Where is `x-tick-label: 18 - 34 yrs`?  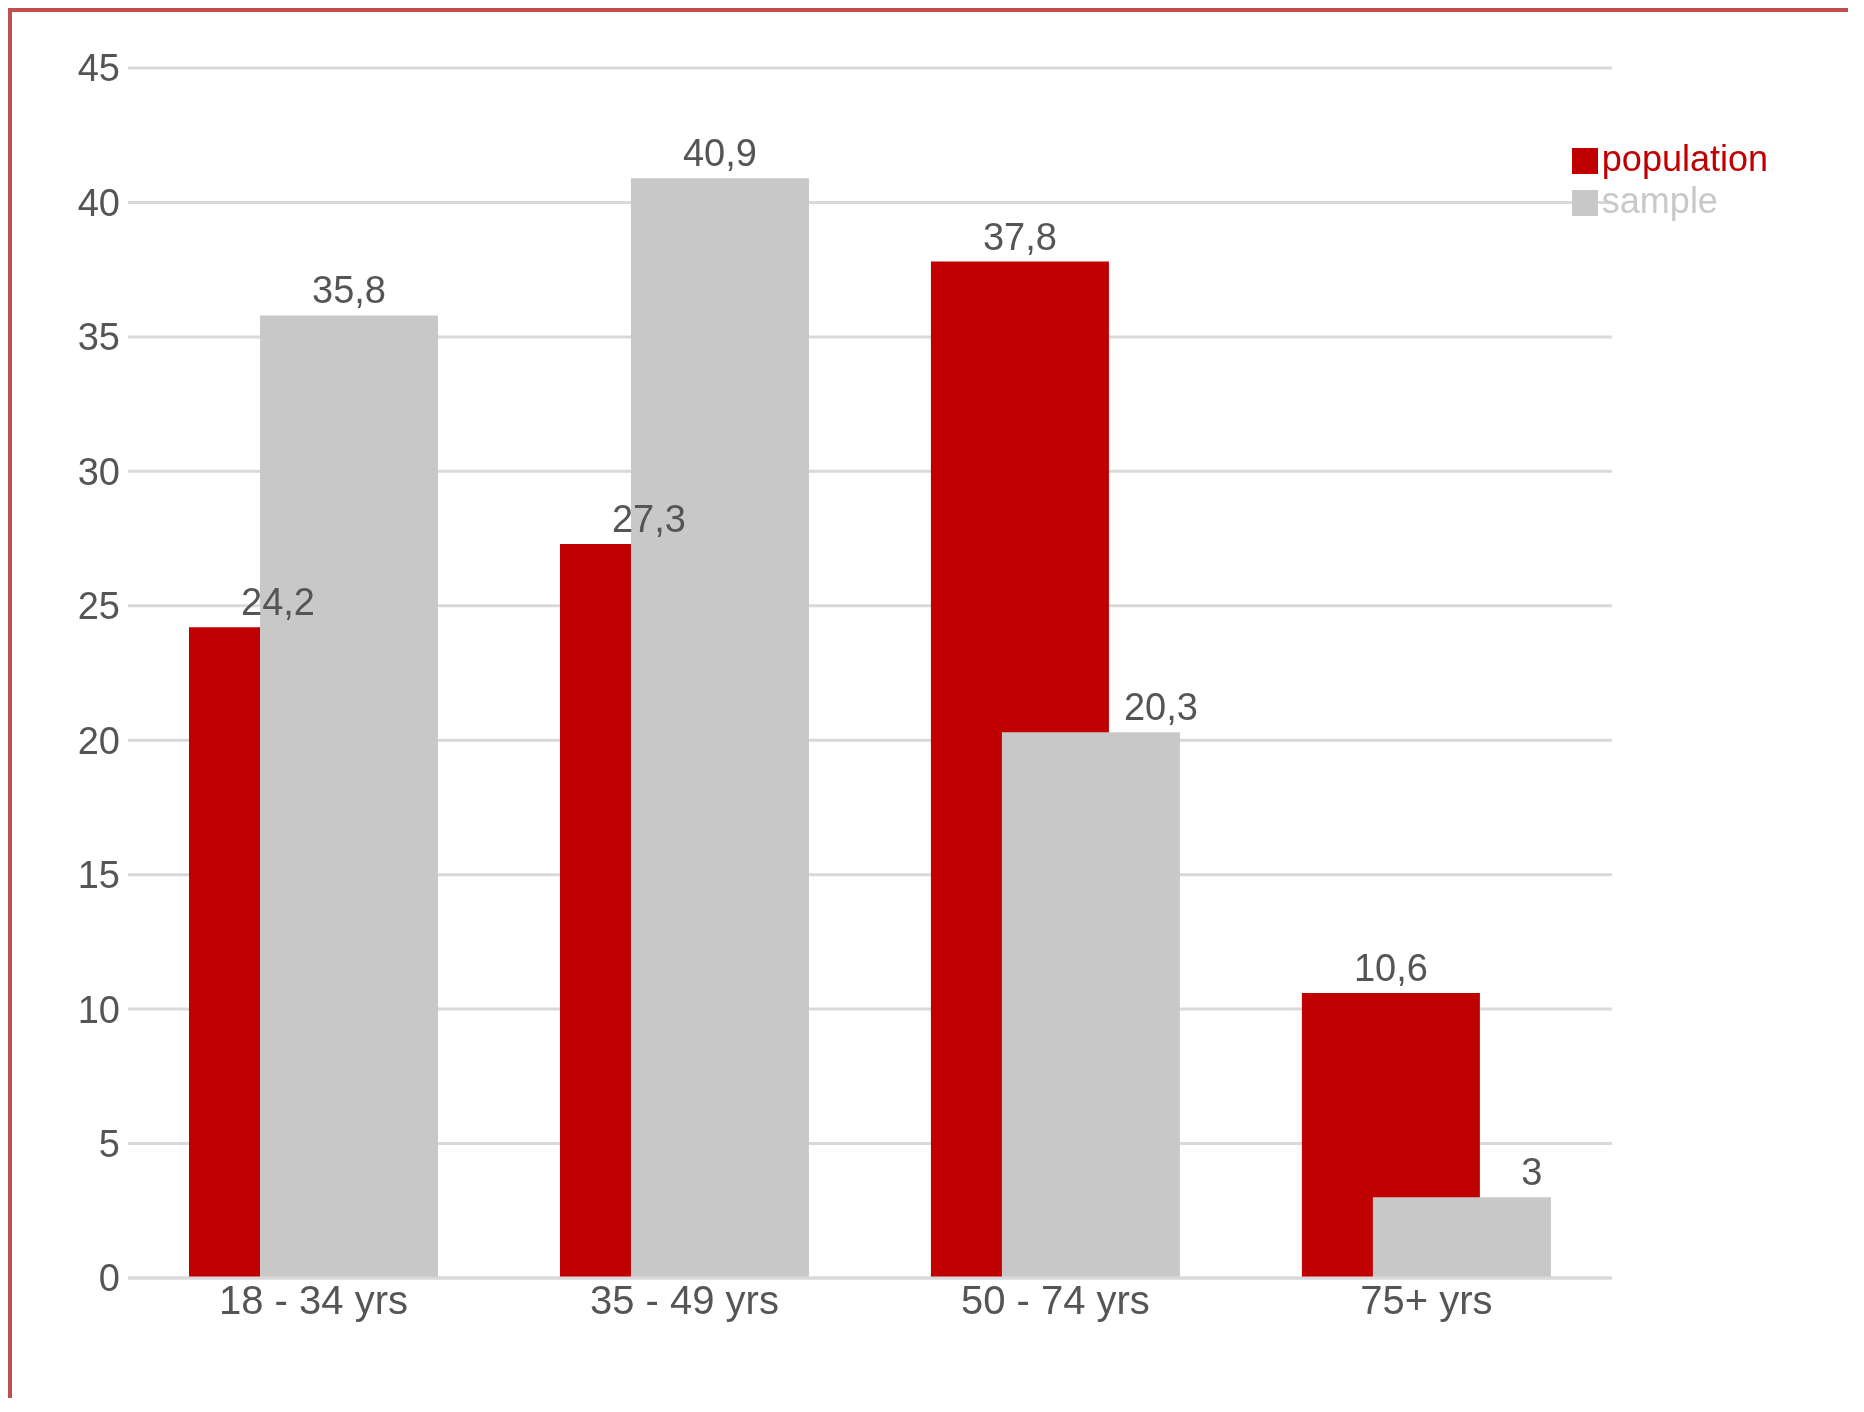 x-tick-label: 18 - 34 yrs is located at coordinates (313, 1300).